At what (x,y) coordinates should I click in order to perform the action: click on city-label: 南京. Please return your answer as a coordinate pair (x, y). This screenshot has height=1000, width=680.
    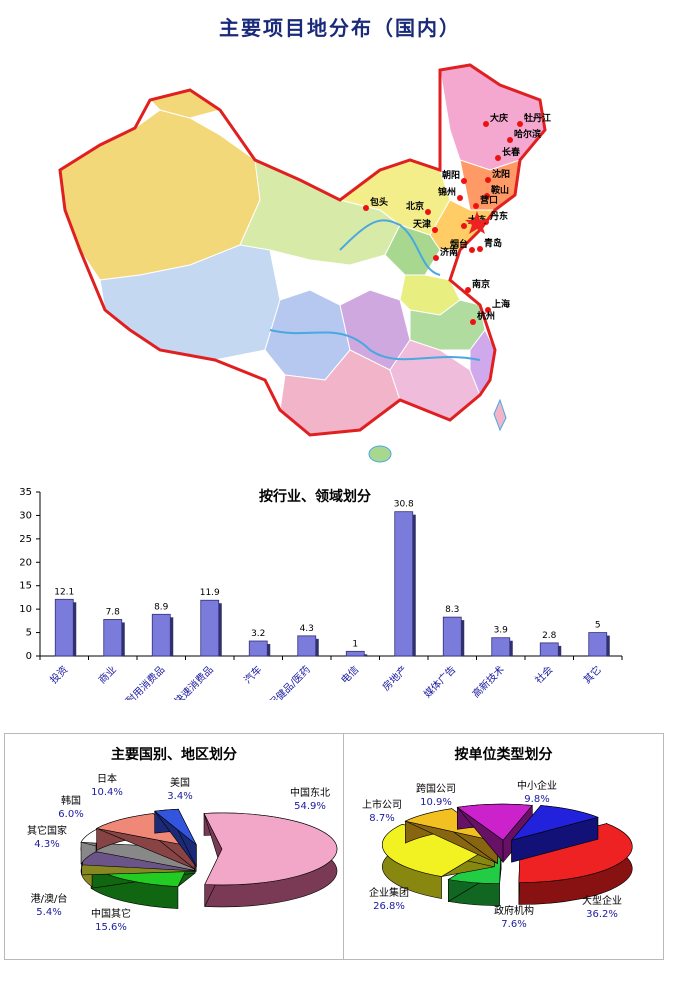
    Looking at the image, I should click on (481, 284).